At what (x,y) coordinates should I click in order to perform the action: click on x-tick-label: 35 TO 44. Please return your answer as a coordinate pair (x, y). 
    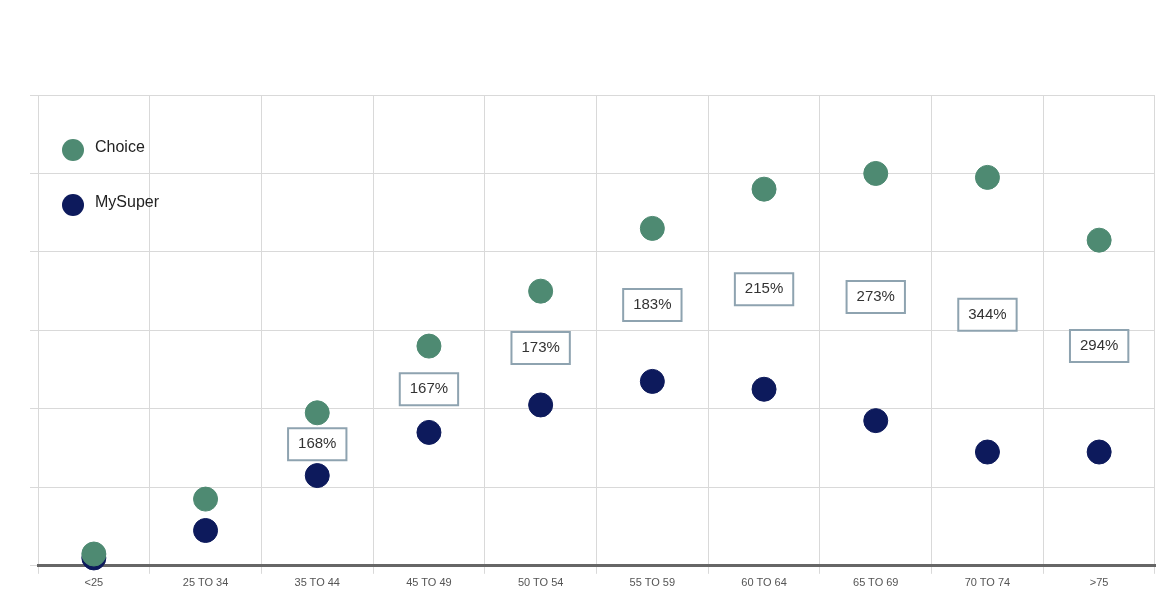
    Looking at the image, I should click on (317, 582).